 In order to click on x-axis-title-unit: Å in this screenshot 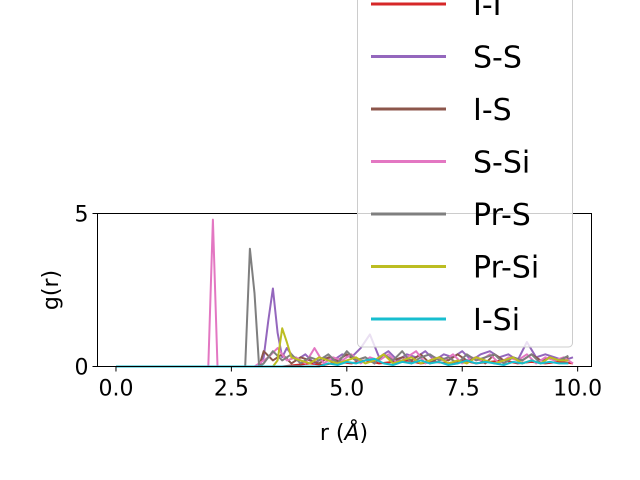, I will do `click(350, 432)`.